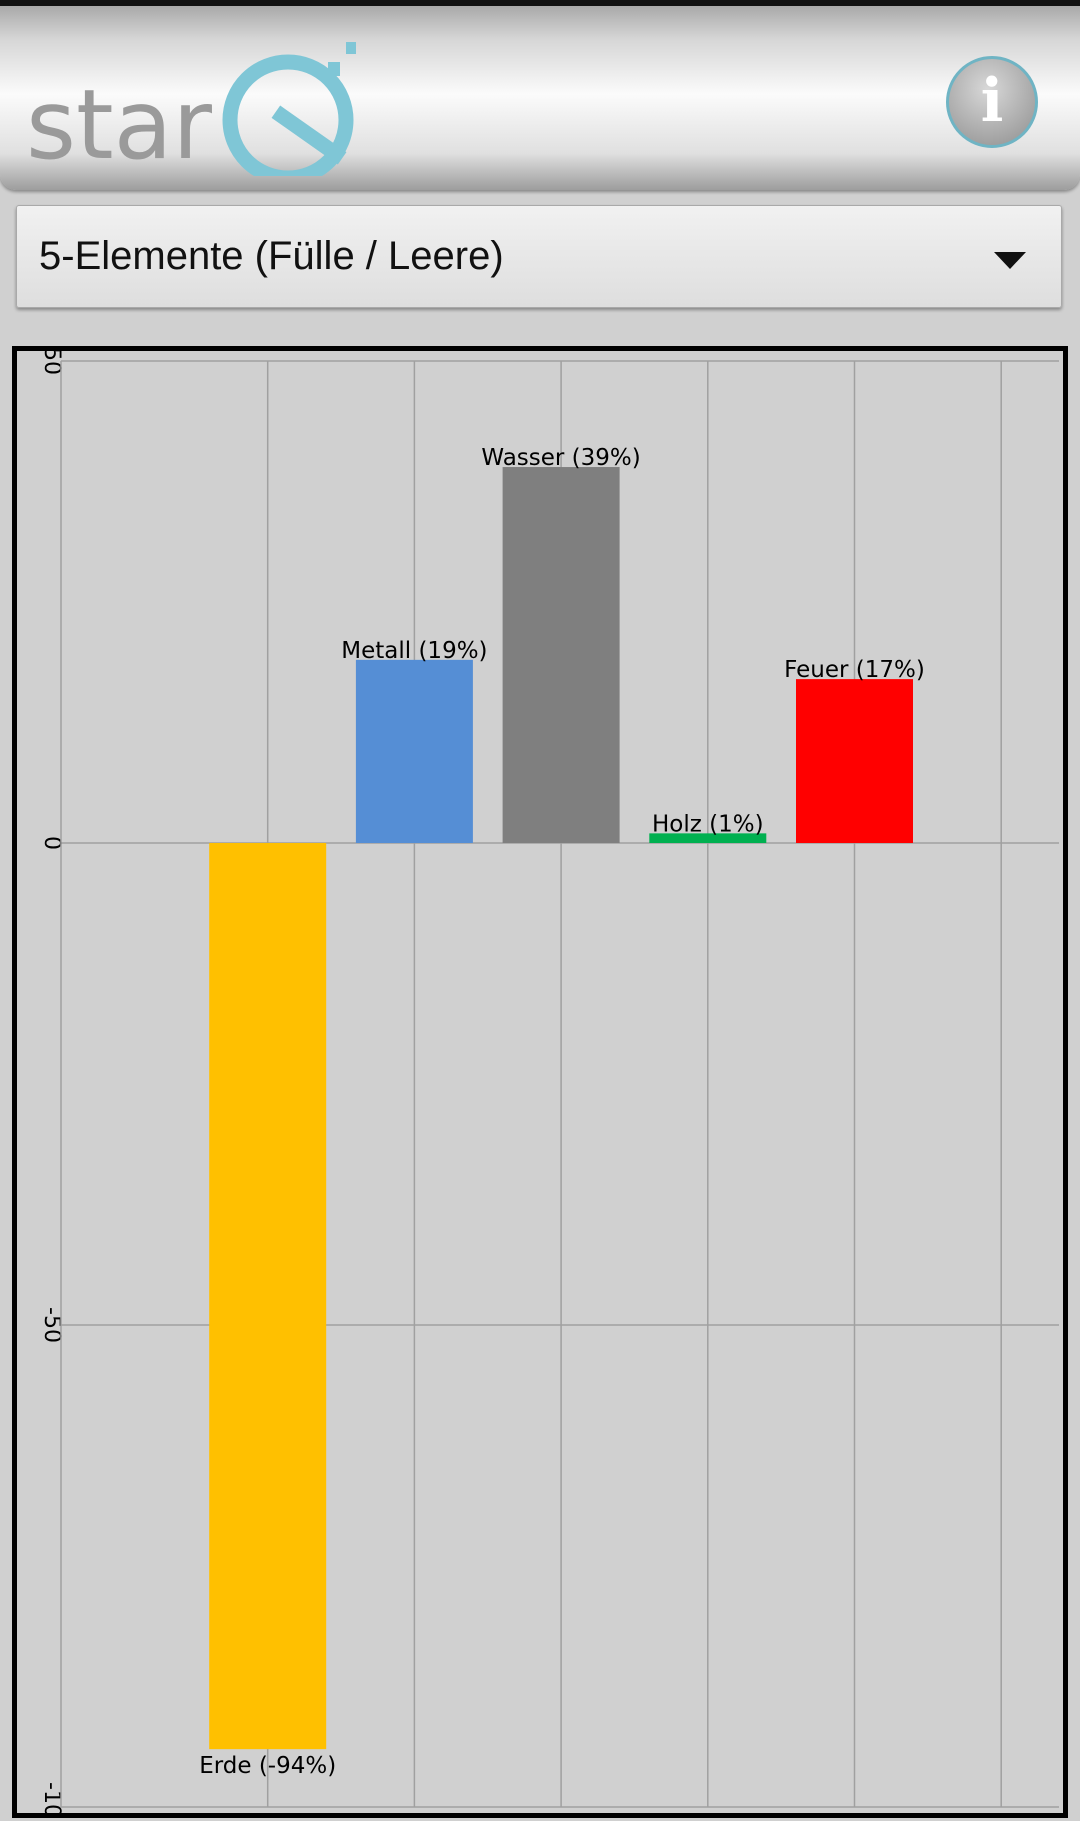  I want to click on data-label-wasser: Wasser (39%), so click(560, 458).